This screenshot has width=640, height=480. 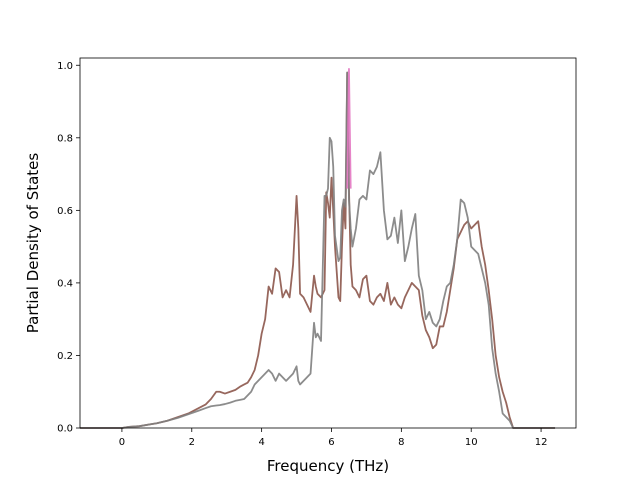 I want to click on x-axis-label: Frequency (THz), so click(x=328, y=466).